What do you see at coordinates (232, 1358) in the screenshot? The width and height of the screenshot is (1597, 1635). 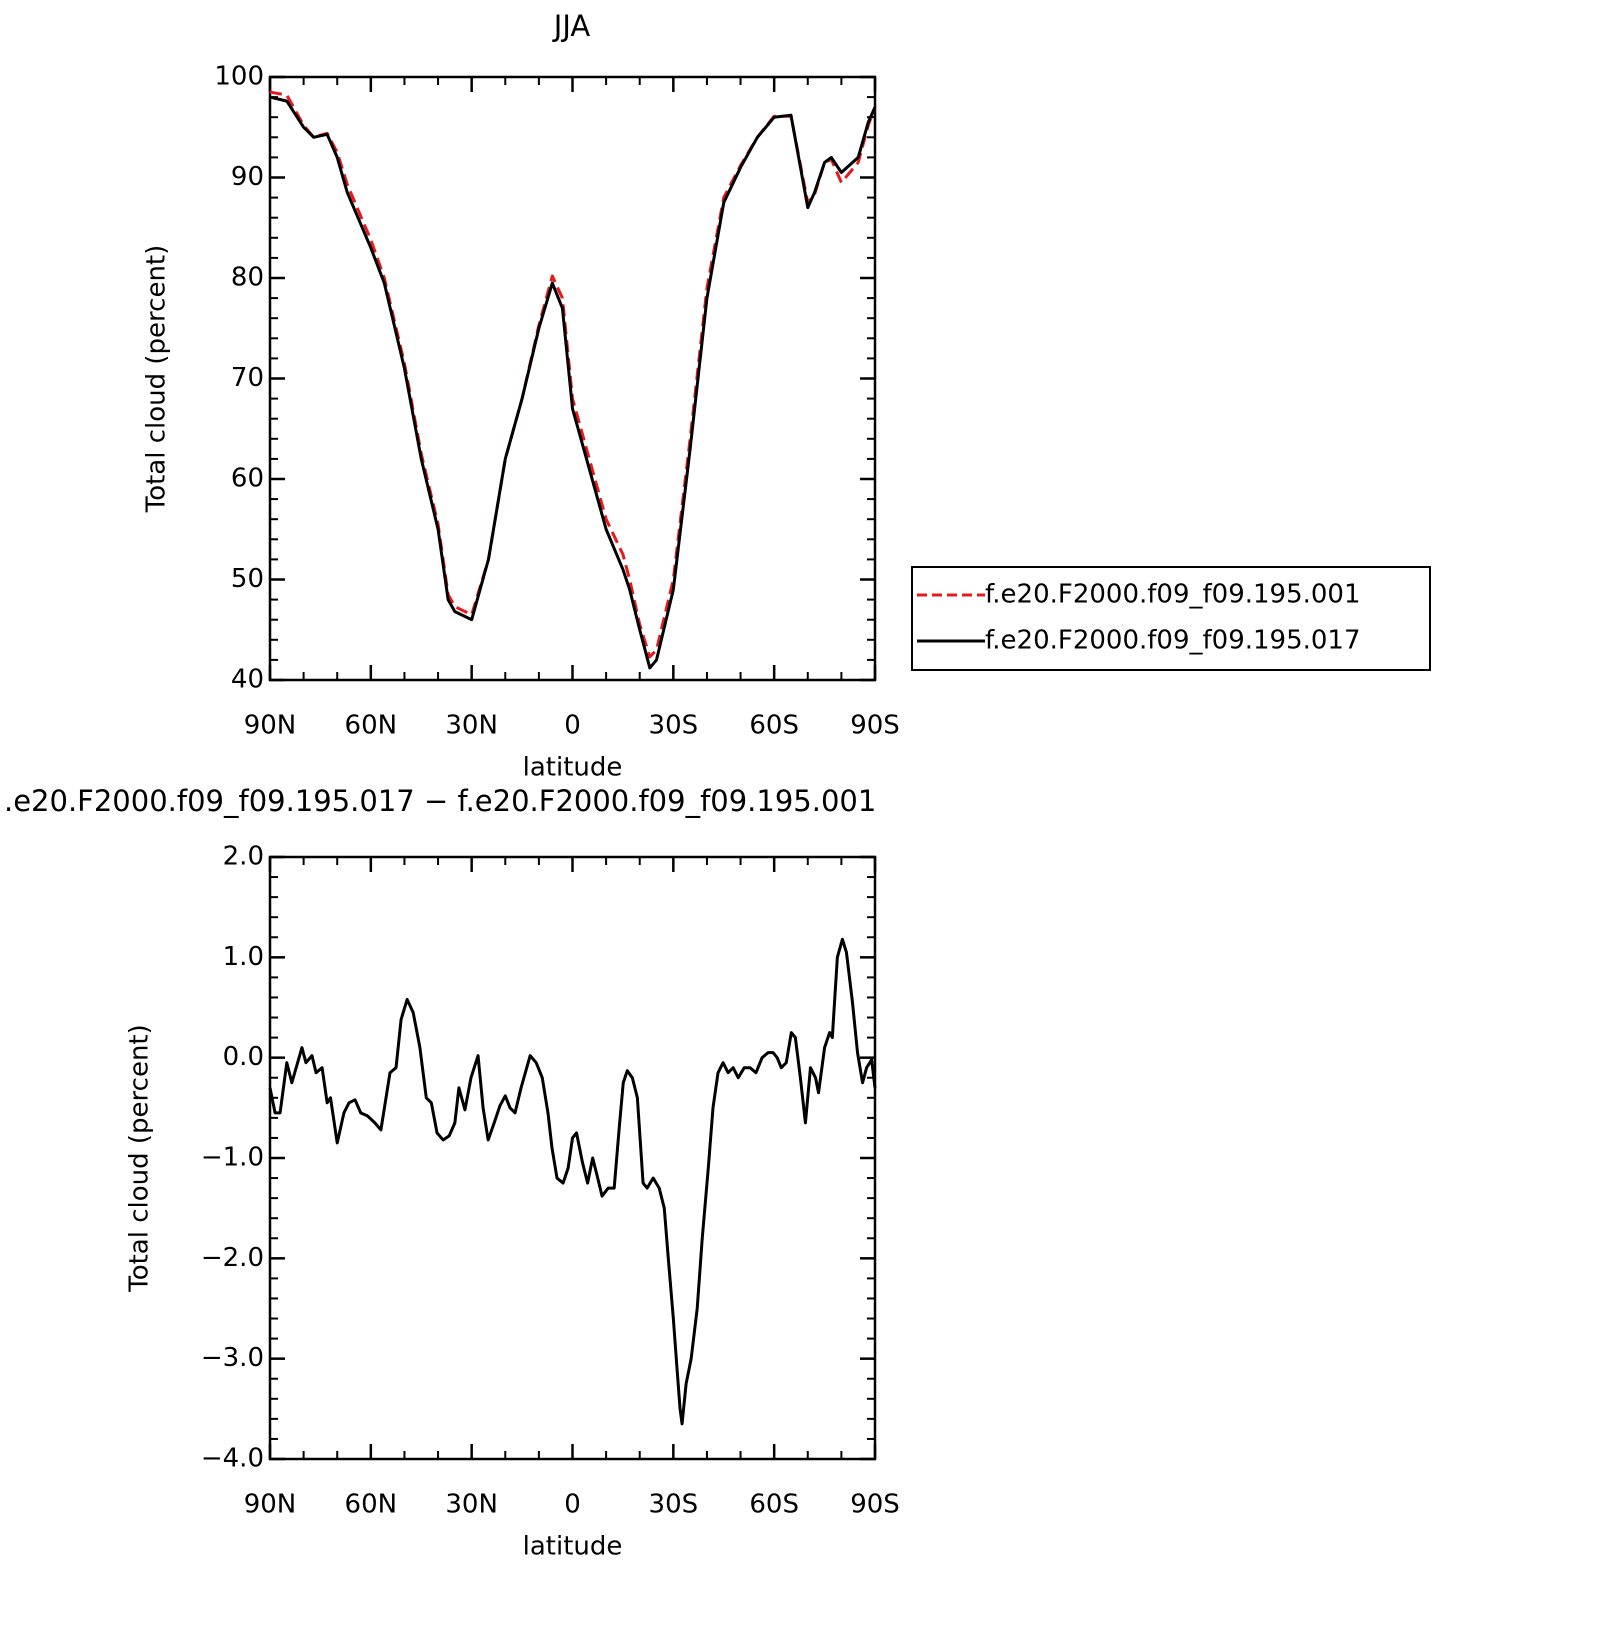 I see `y-tick-label: −3.0` at bounding box center [232, 1358].